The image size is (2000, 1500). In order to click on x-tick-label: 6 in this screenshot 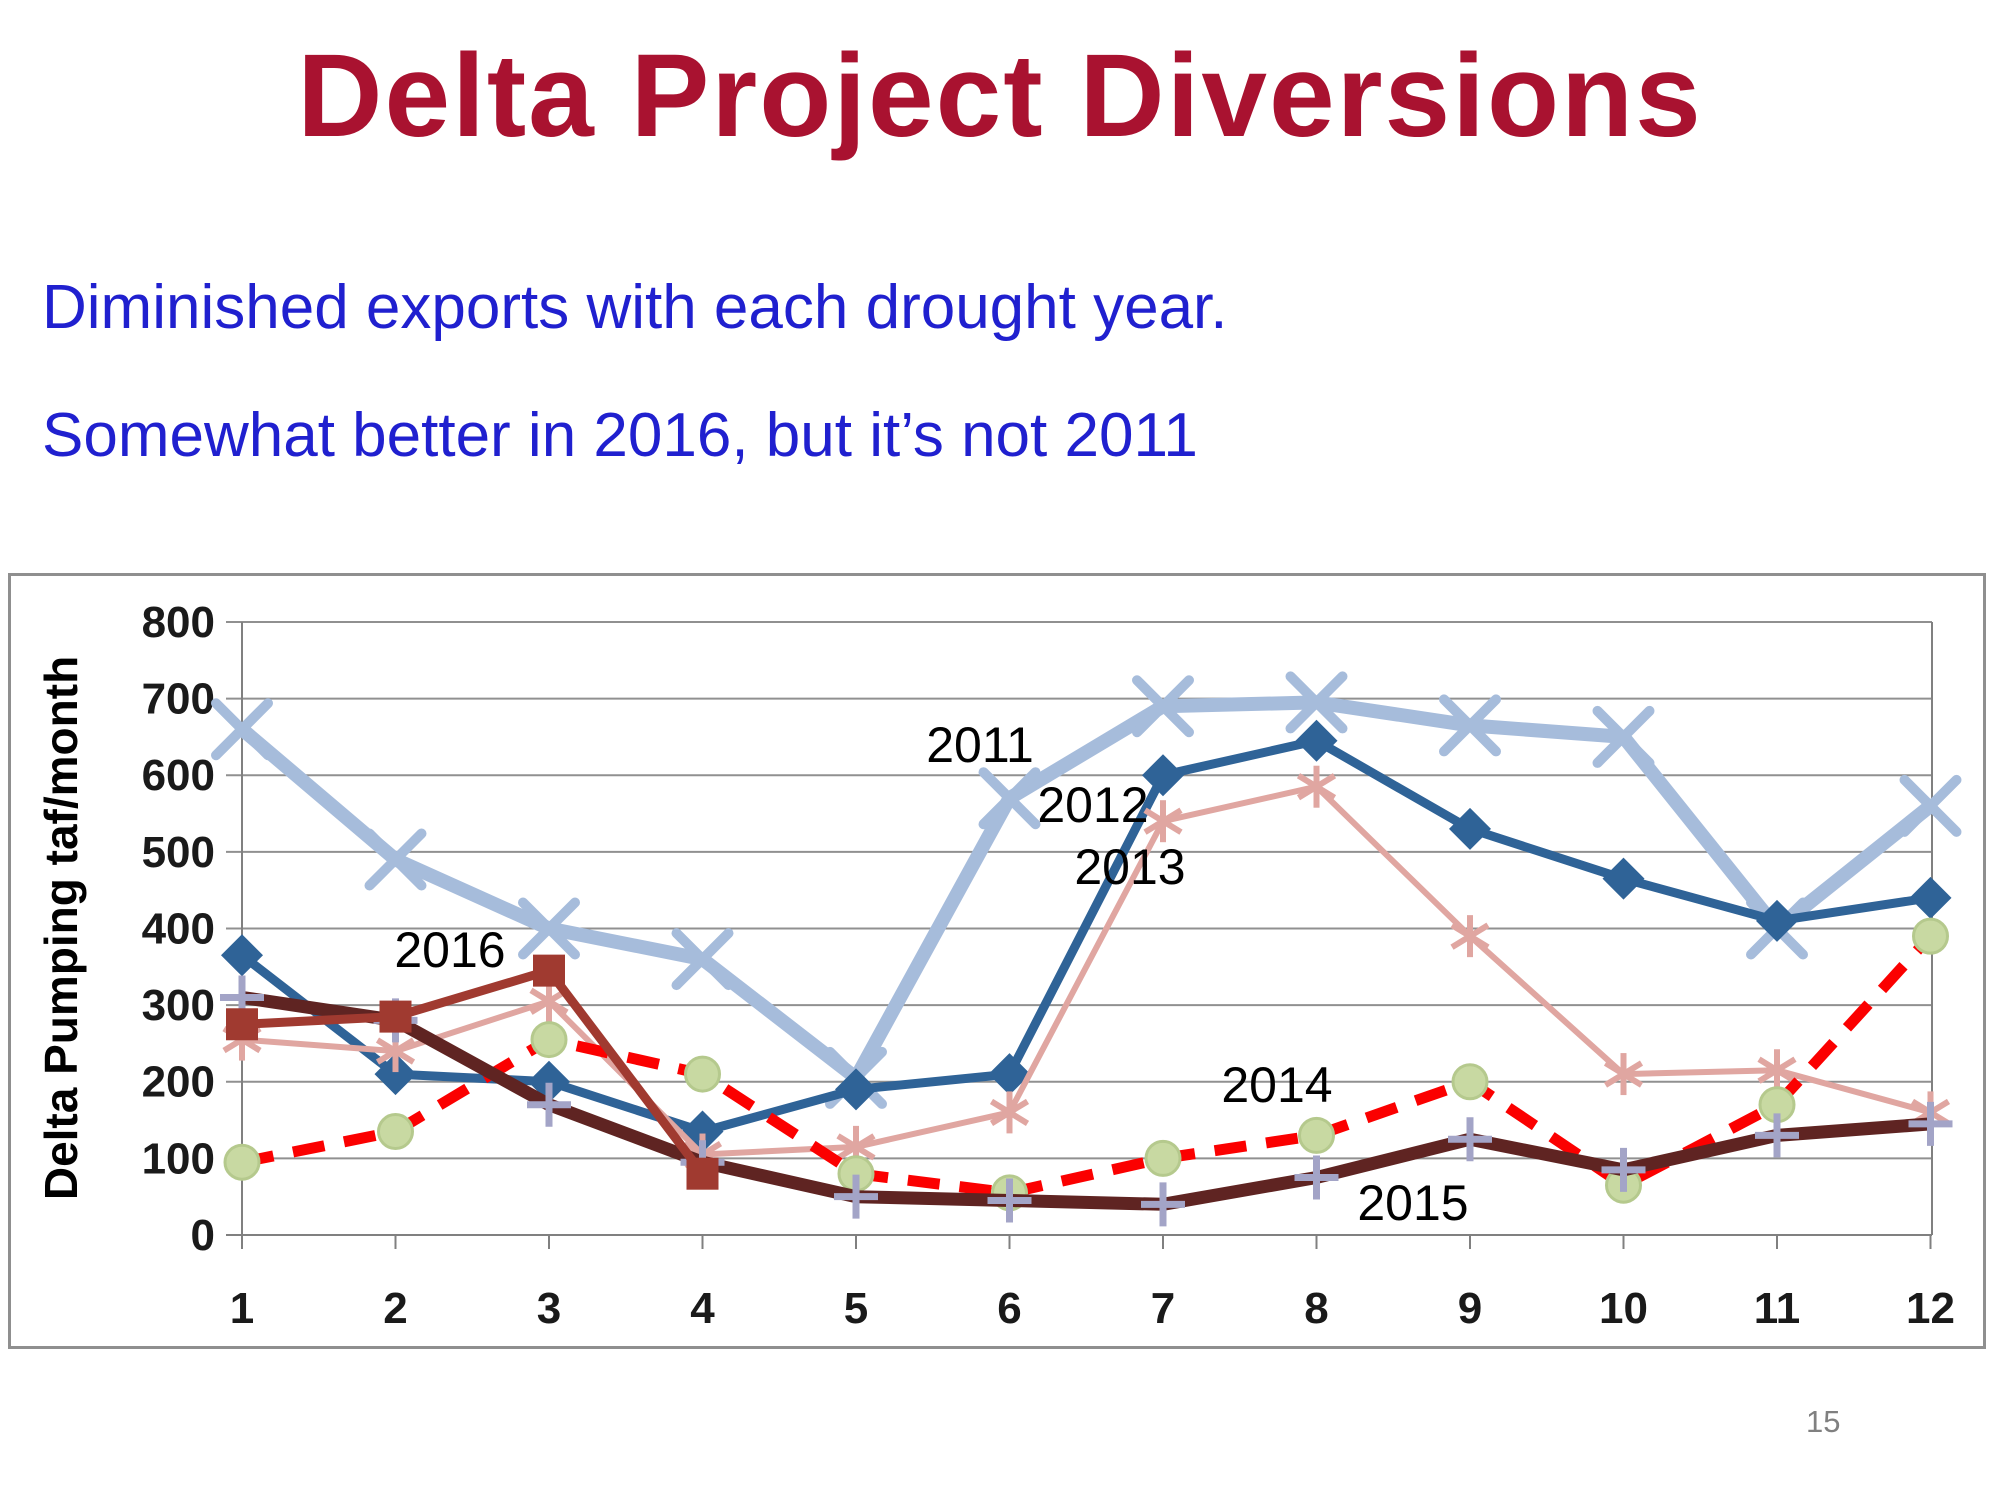, I will do `click(1009, 1308)`.